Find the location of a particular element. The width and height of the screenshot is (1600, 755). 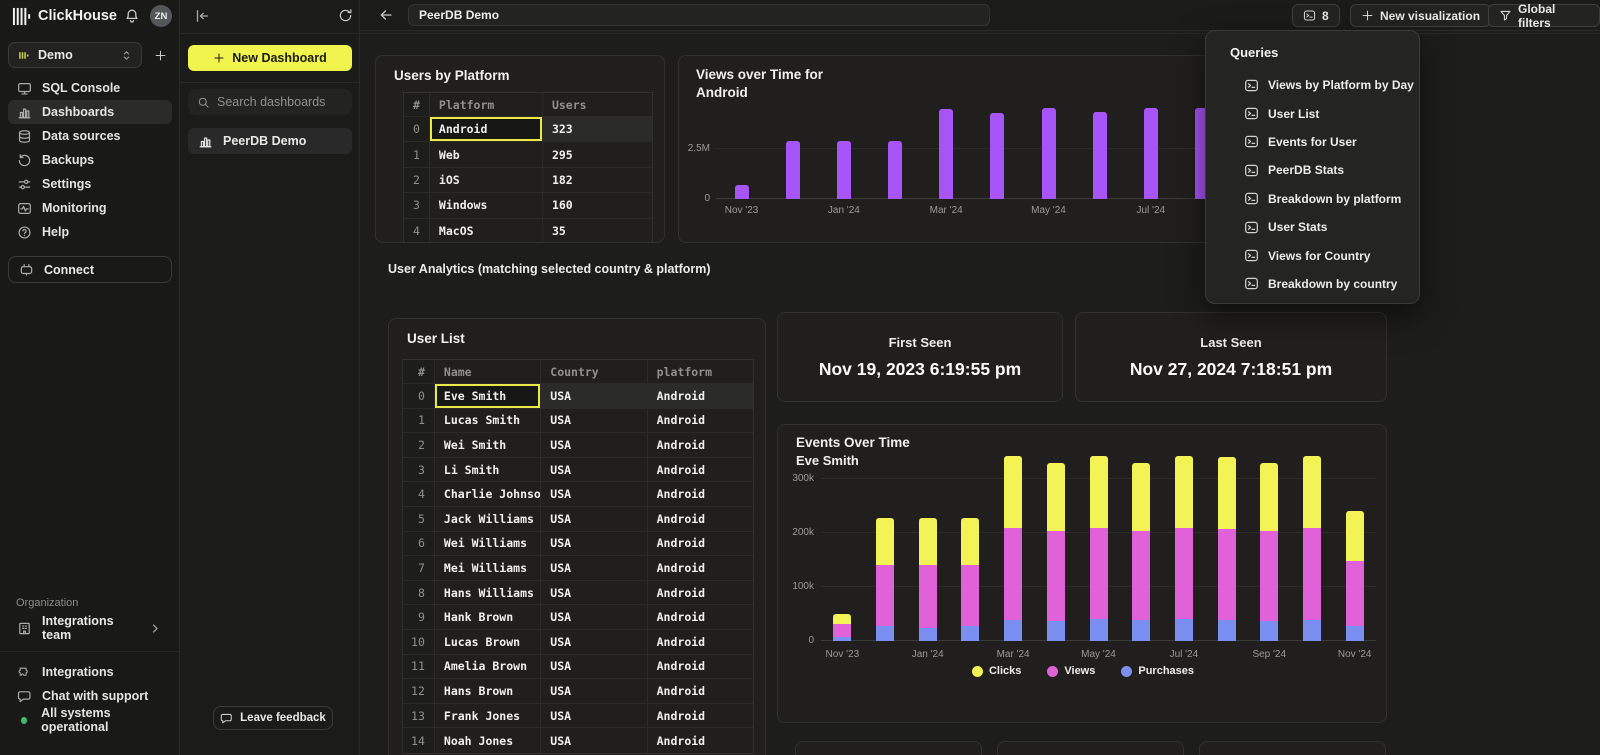

back-arrow-icon is located at coordinates (386, 15).